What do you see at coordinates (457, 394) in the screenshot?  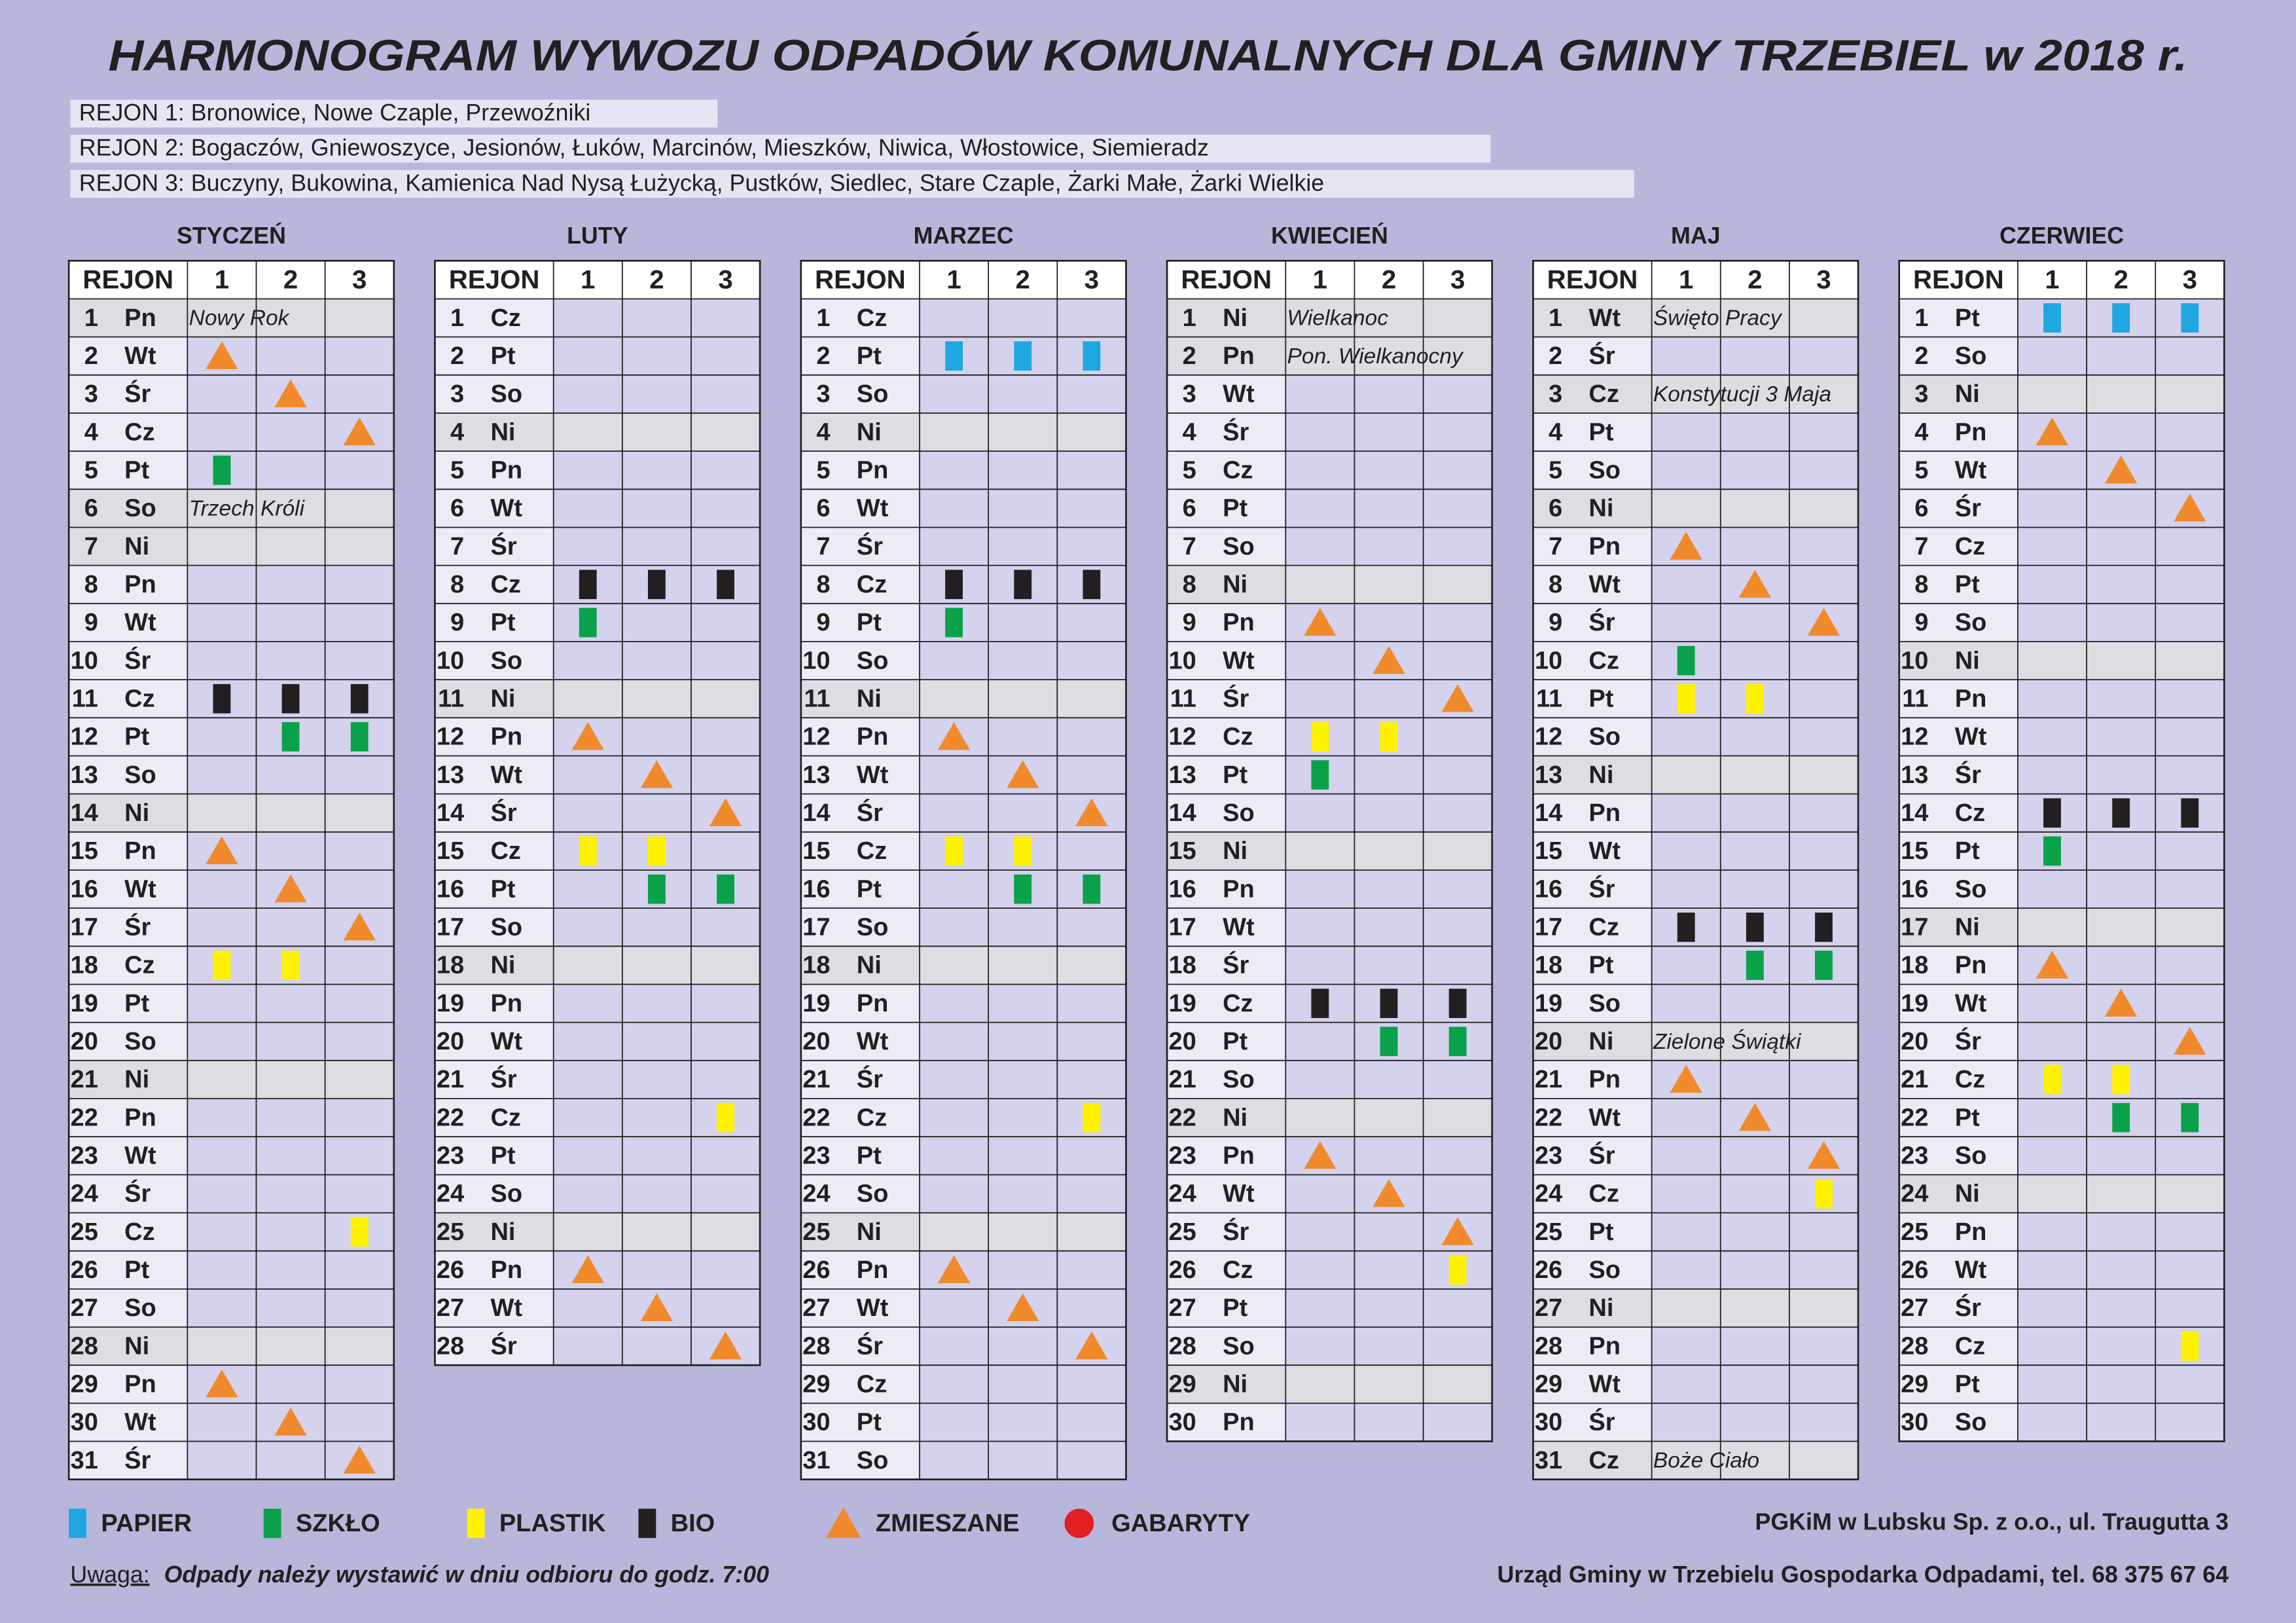 I see `day-number: 3` at bounding box center [457, 394].